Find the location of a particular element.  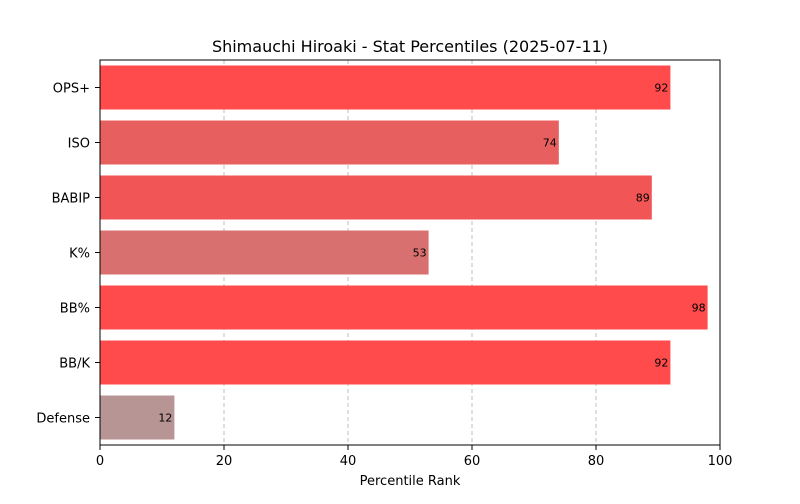

bar-data-label: 12 is located at coordinates (165, 418).